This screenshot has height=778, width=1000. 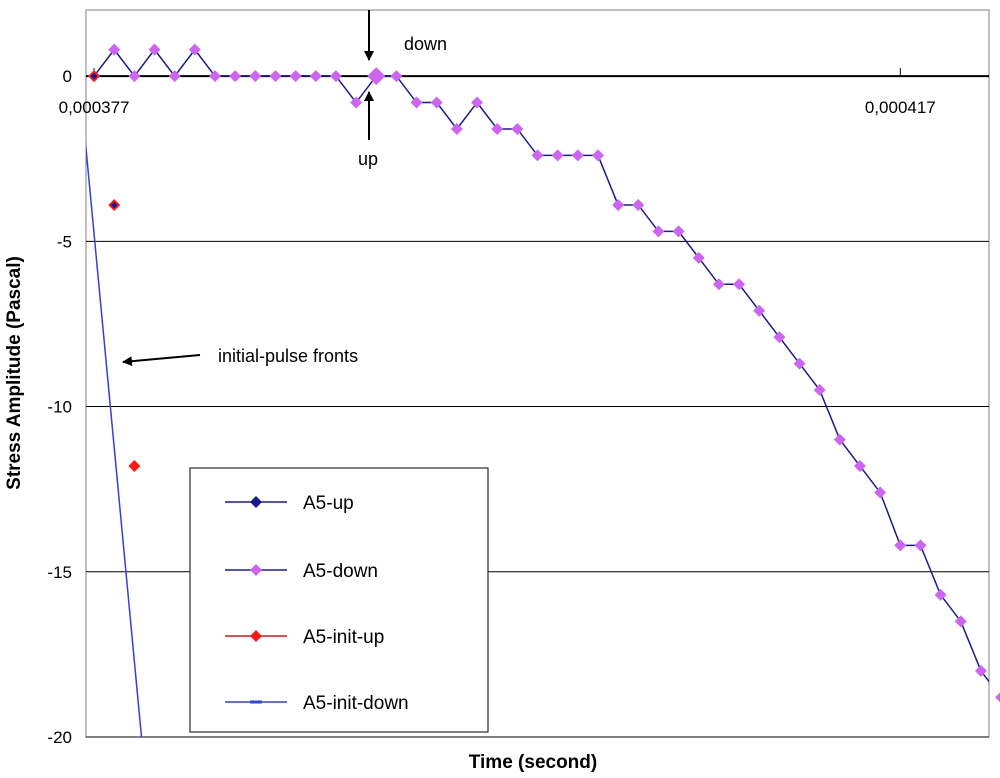 I want to click on legend-item-a5-init-up: A5-init-up, so click(x=304, y=637).